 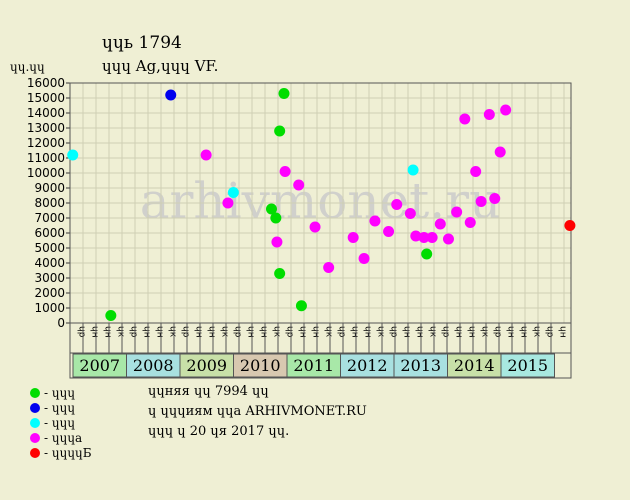 I want to click on y-axis-unit: ɥɥ.ɥɥ, so click(x=27, y=67).